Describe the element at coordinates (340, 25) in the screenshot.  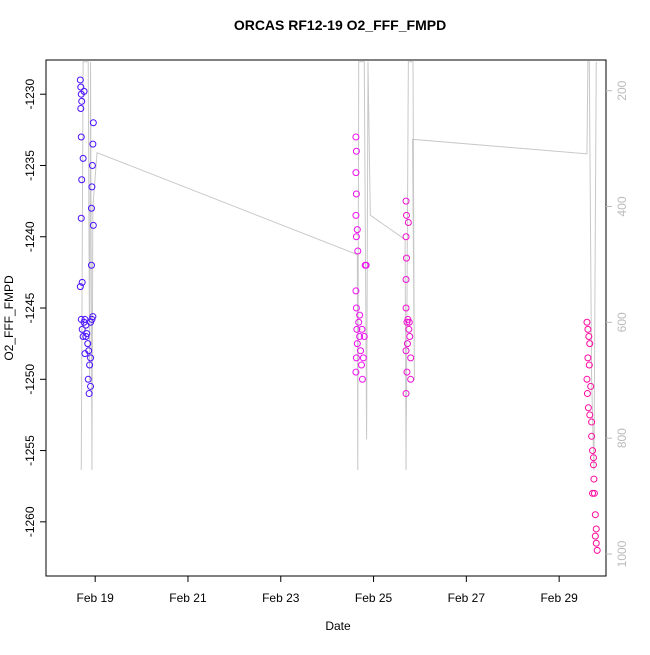
I see `chart-title: ORCAS RF12-19 O2_FFF_FMPD` at that location.